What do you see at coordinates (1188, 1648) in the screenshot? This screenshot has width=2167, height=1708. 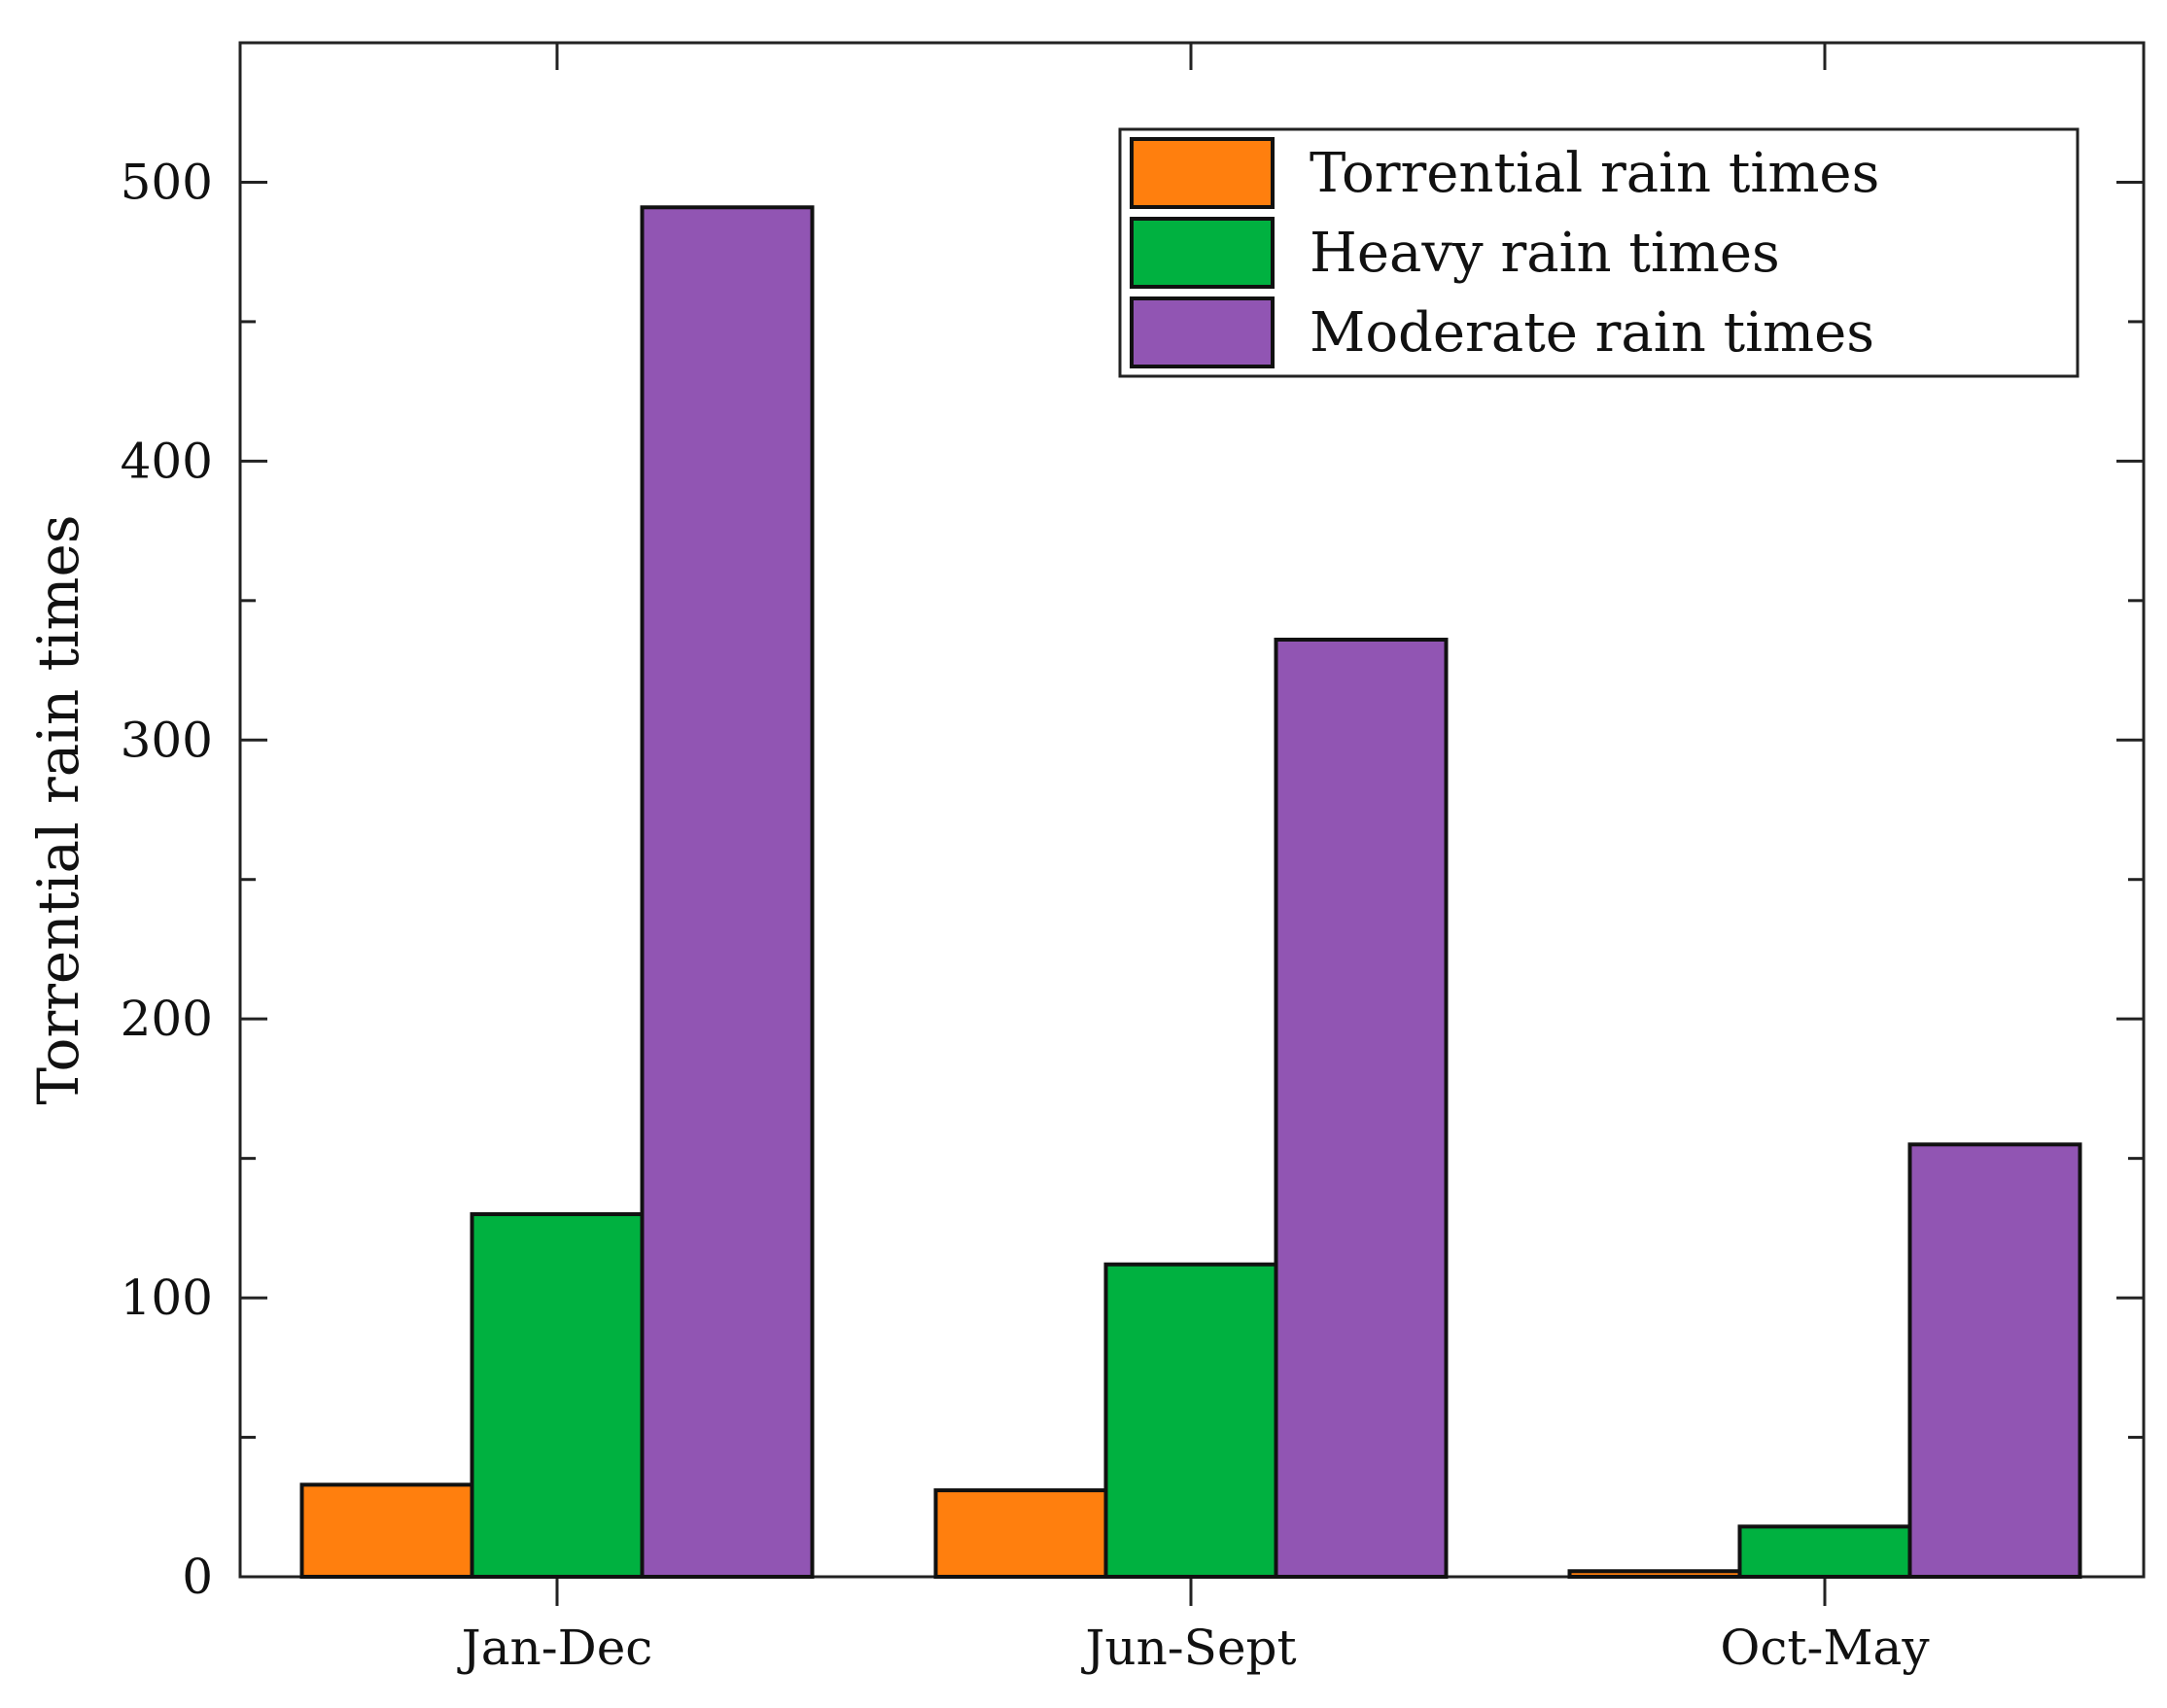 I see `x-tick-label: Jun-Sept` at bounding box center [1188, 1648].